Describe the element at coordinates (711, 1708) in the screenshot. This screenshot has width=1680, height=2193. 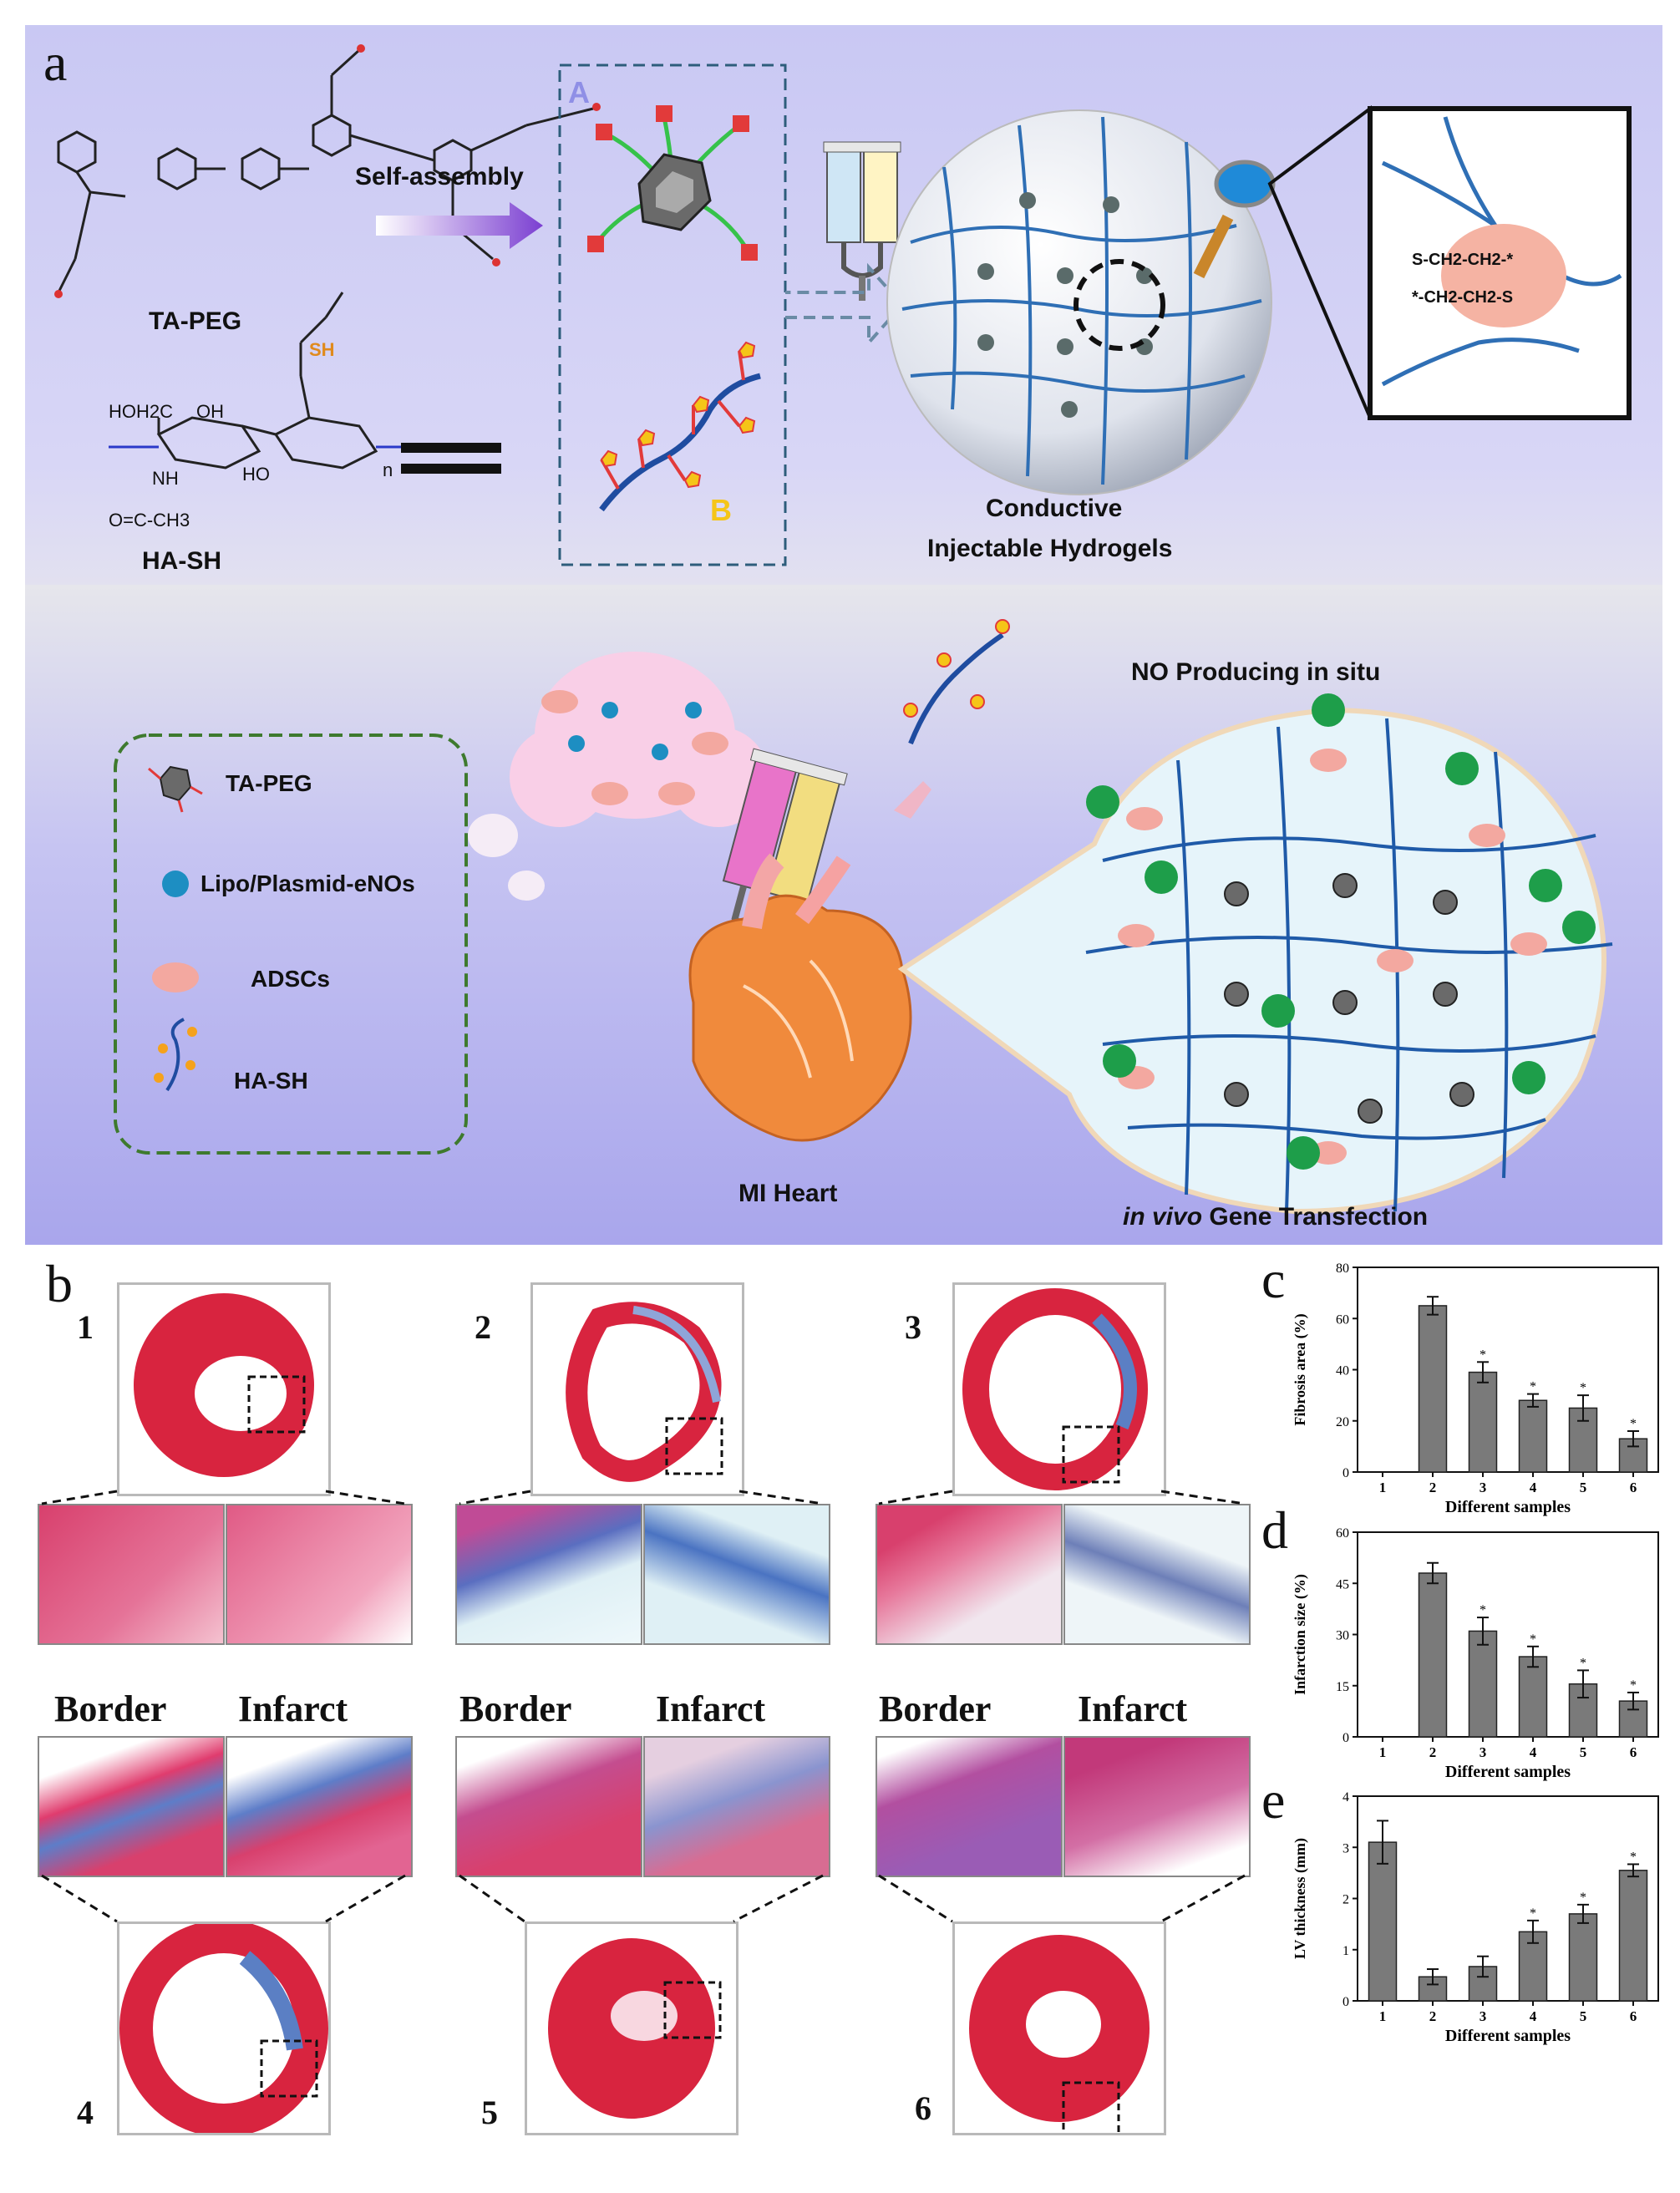
I see `infarct-label-2: Infarct` at that location.